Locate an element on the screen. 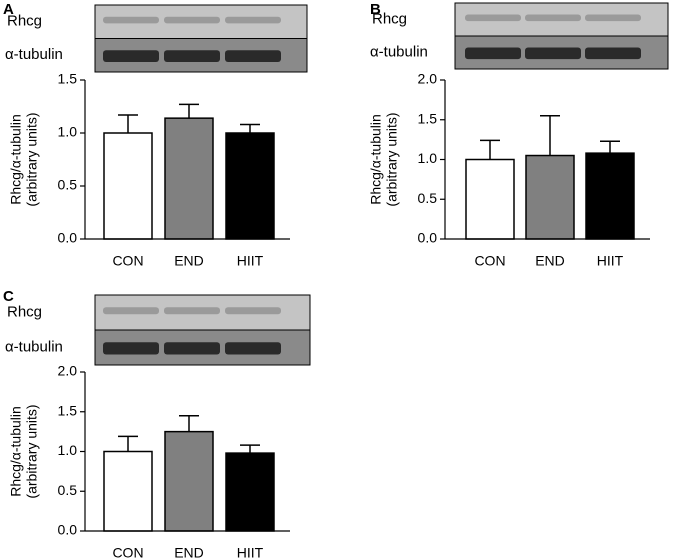 The width and height of the screenshot is (690, 559). panel-letter: C is located at coordinates (8, 296).